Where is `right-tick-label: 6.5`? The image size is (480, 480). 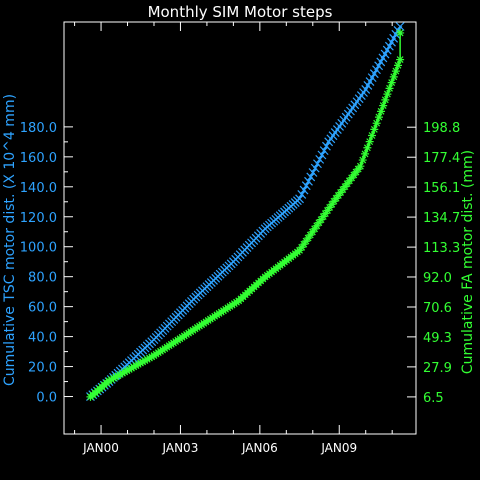 right-tick-label: 6.5 is located at coordinates (433, 398).